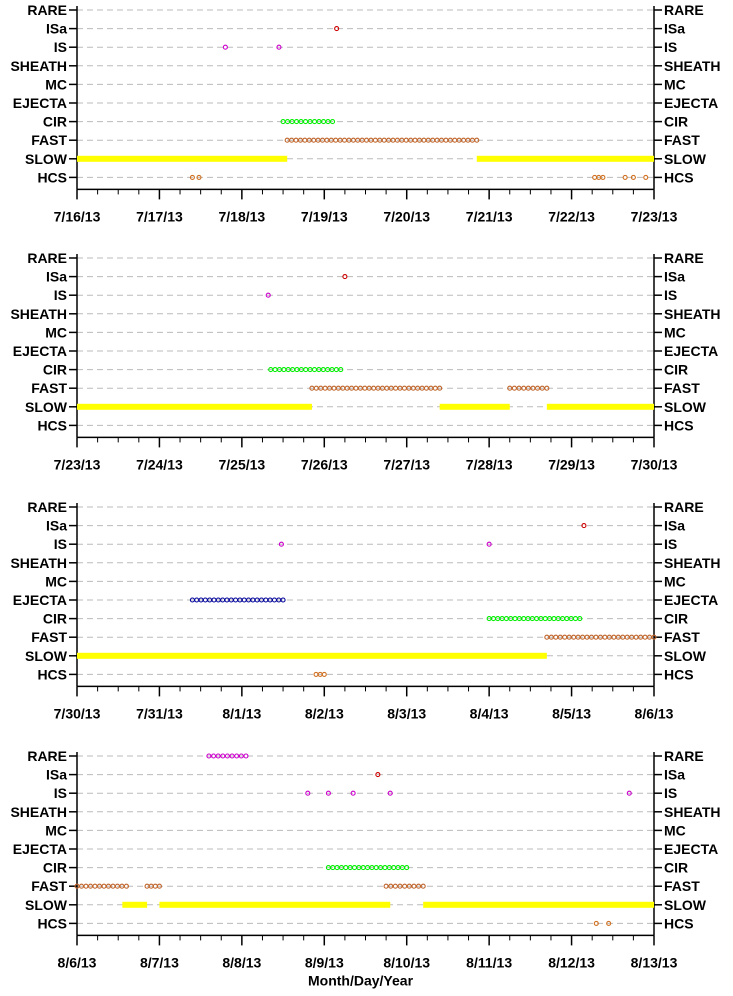 The height and width of the screenshot is (996, 733). I want to click on x-tick-label: 7/29/13, so click(571, 464).